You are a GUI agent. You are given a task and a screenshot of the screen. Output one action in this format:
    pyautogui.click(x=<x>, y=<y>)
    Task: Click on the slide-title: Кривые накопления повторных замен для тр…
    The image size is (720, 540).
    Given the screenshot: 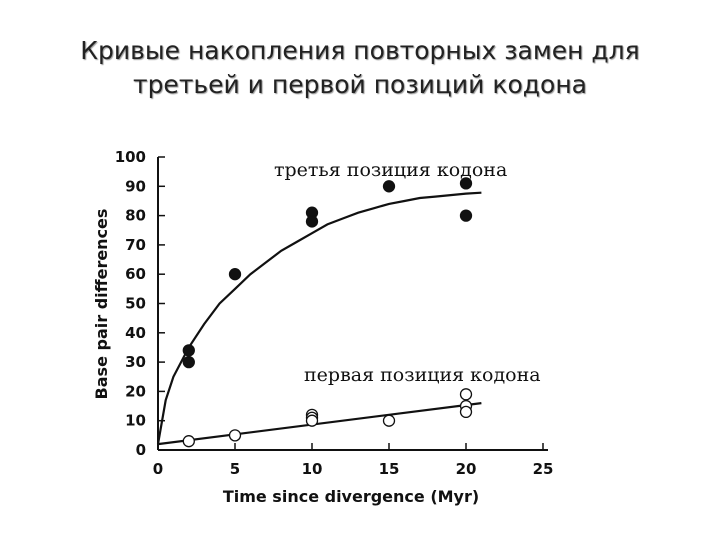 What is the action you would take?
    pyautogui.click(x=360, y=68)
    